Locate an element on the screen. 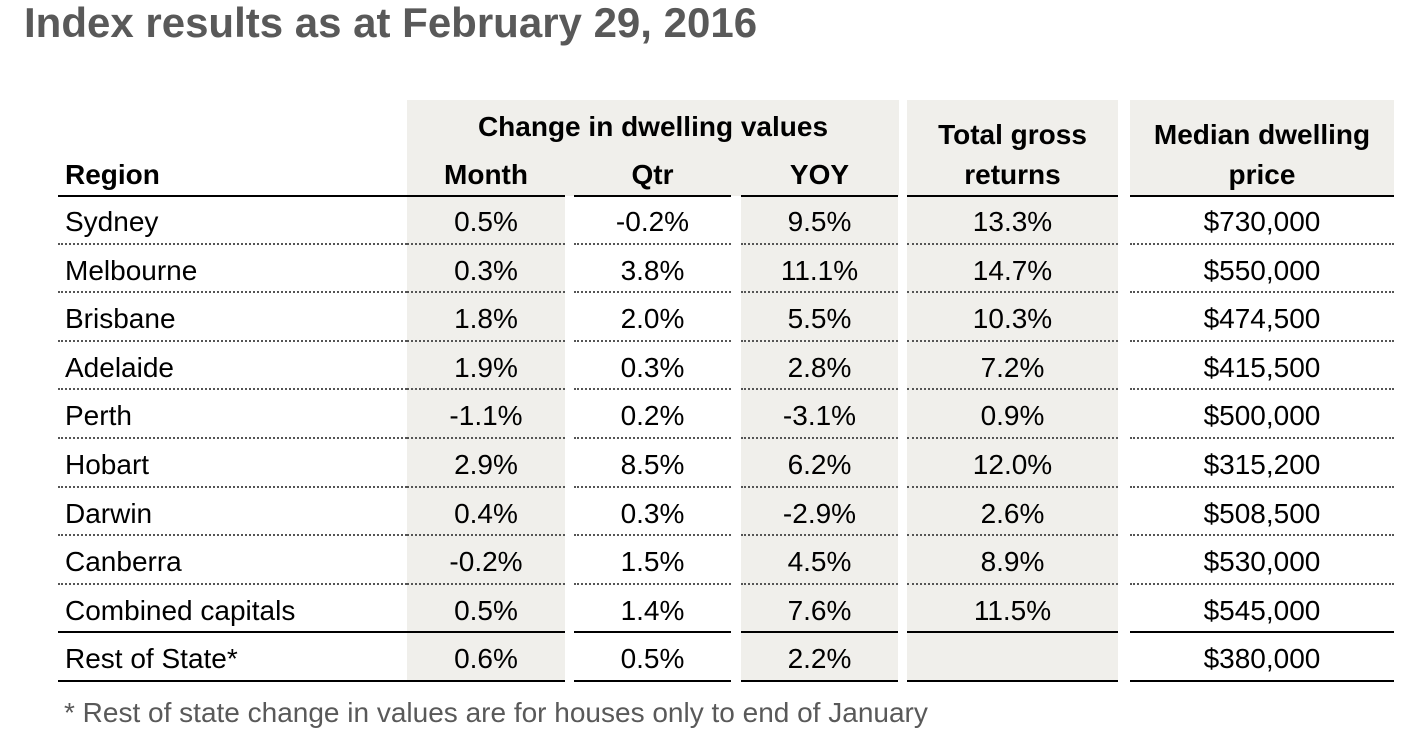  cell-yoy: 2.2% is located at coordinates (819, 659).